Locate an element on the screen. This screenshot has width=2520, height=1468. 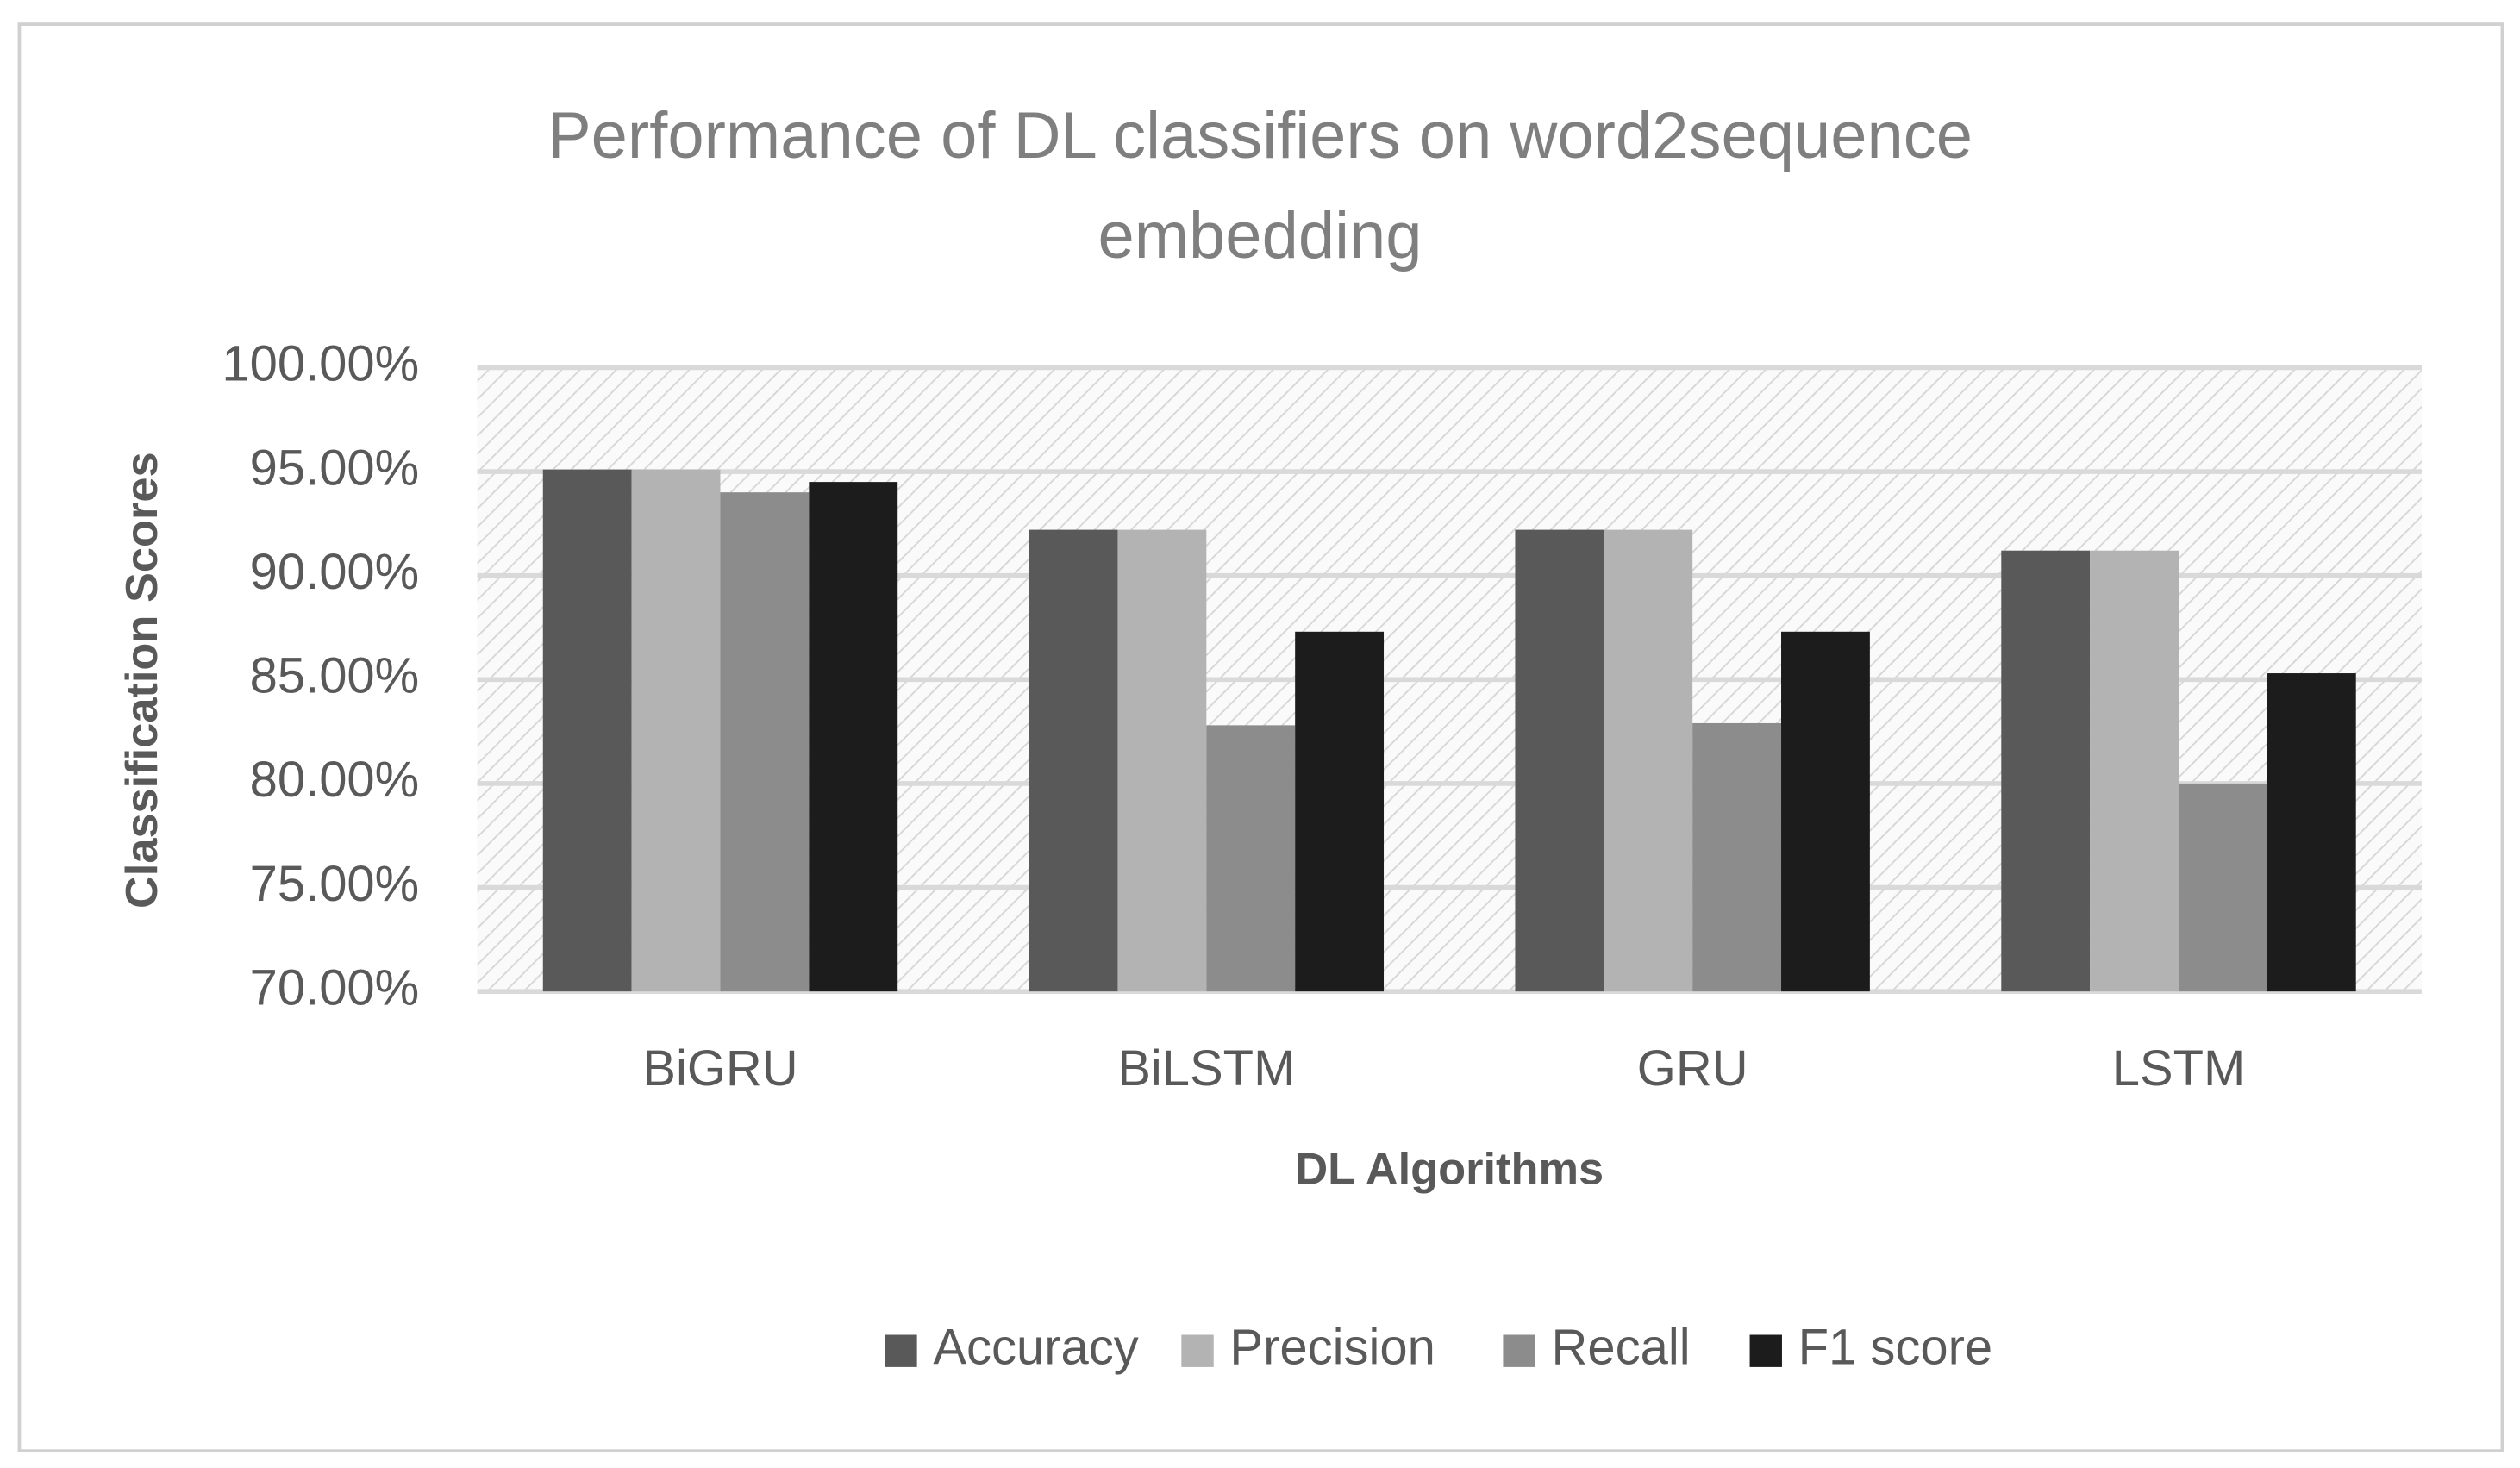
x-tick-label: BiLSTM is located at coordinates (1206, 1068).